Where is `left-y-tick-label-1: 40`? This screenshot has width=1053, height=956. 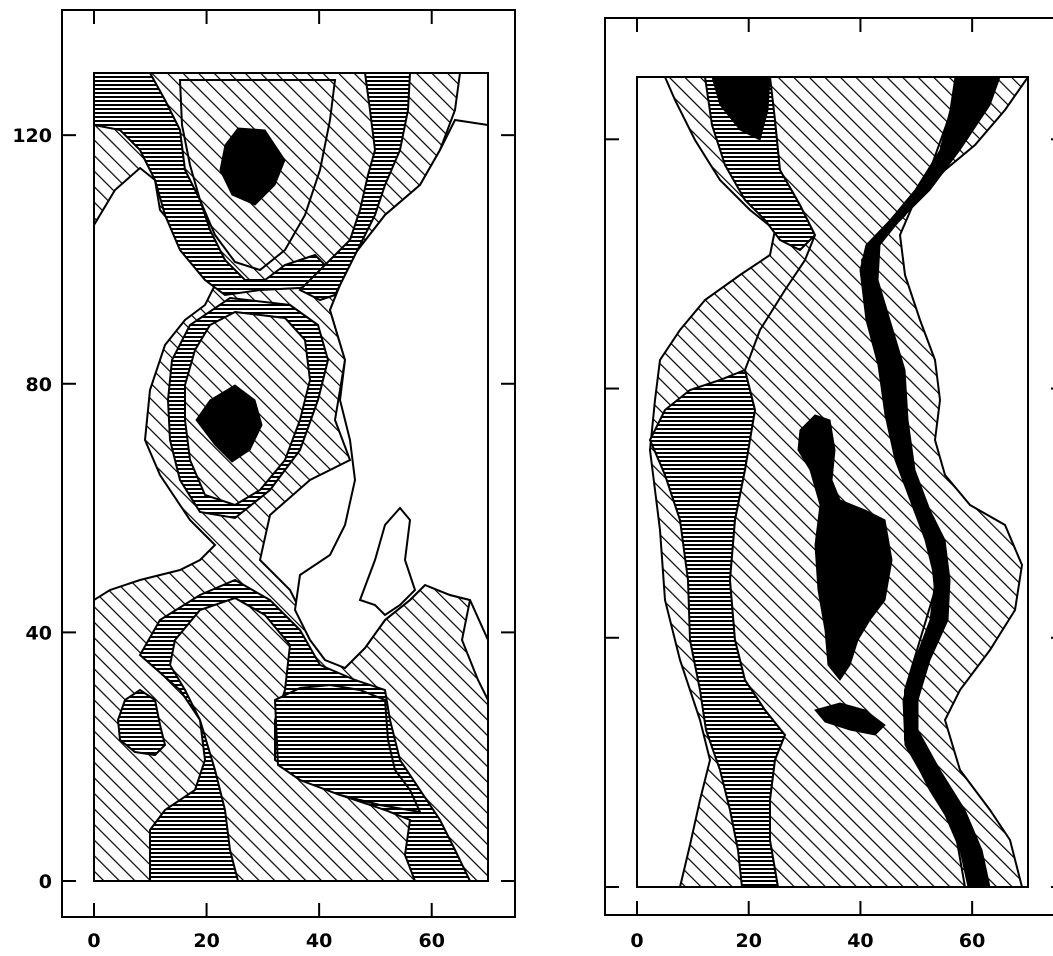 left-y-tick-label-1: 40 is located at coordinates (39, 633).